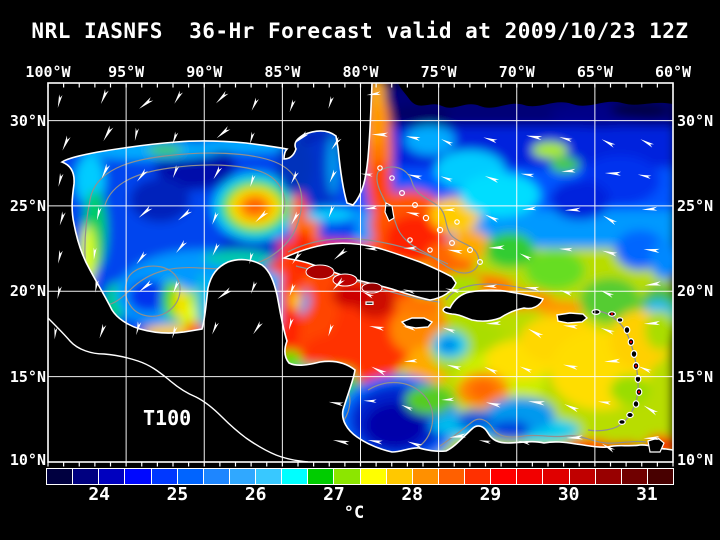  Describe the element at coordinates (695, 205) in the screenshot. I see `lat-label-right: 25°N` at that location.